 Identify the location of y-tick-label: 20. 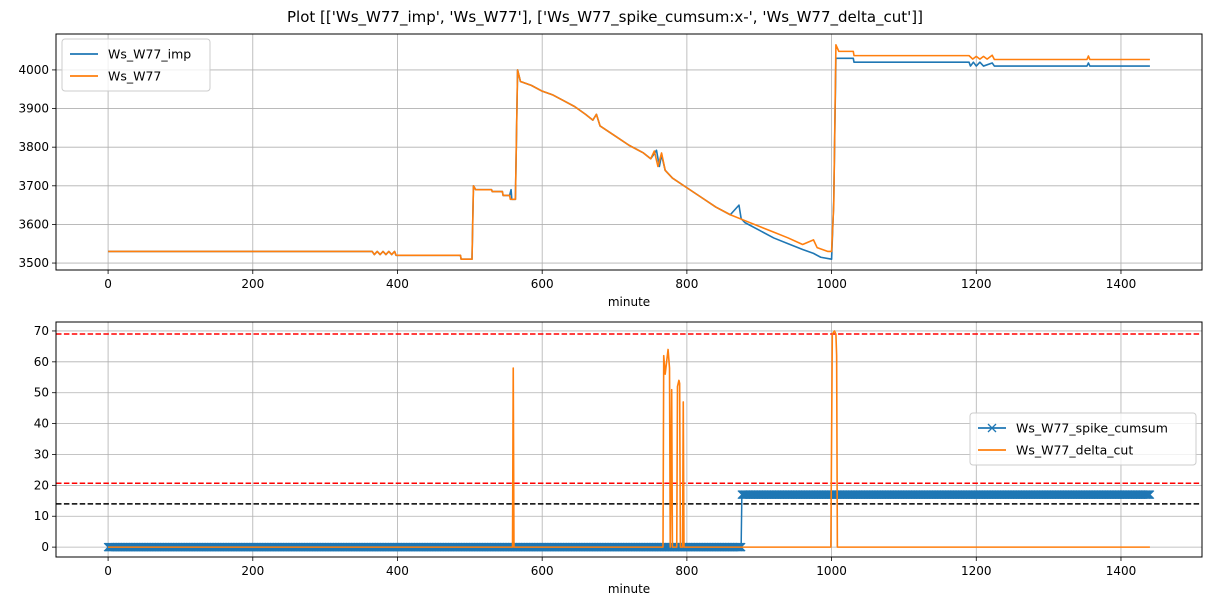
(41, 485).